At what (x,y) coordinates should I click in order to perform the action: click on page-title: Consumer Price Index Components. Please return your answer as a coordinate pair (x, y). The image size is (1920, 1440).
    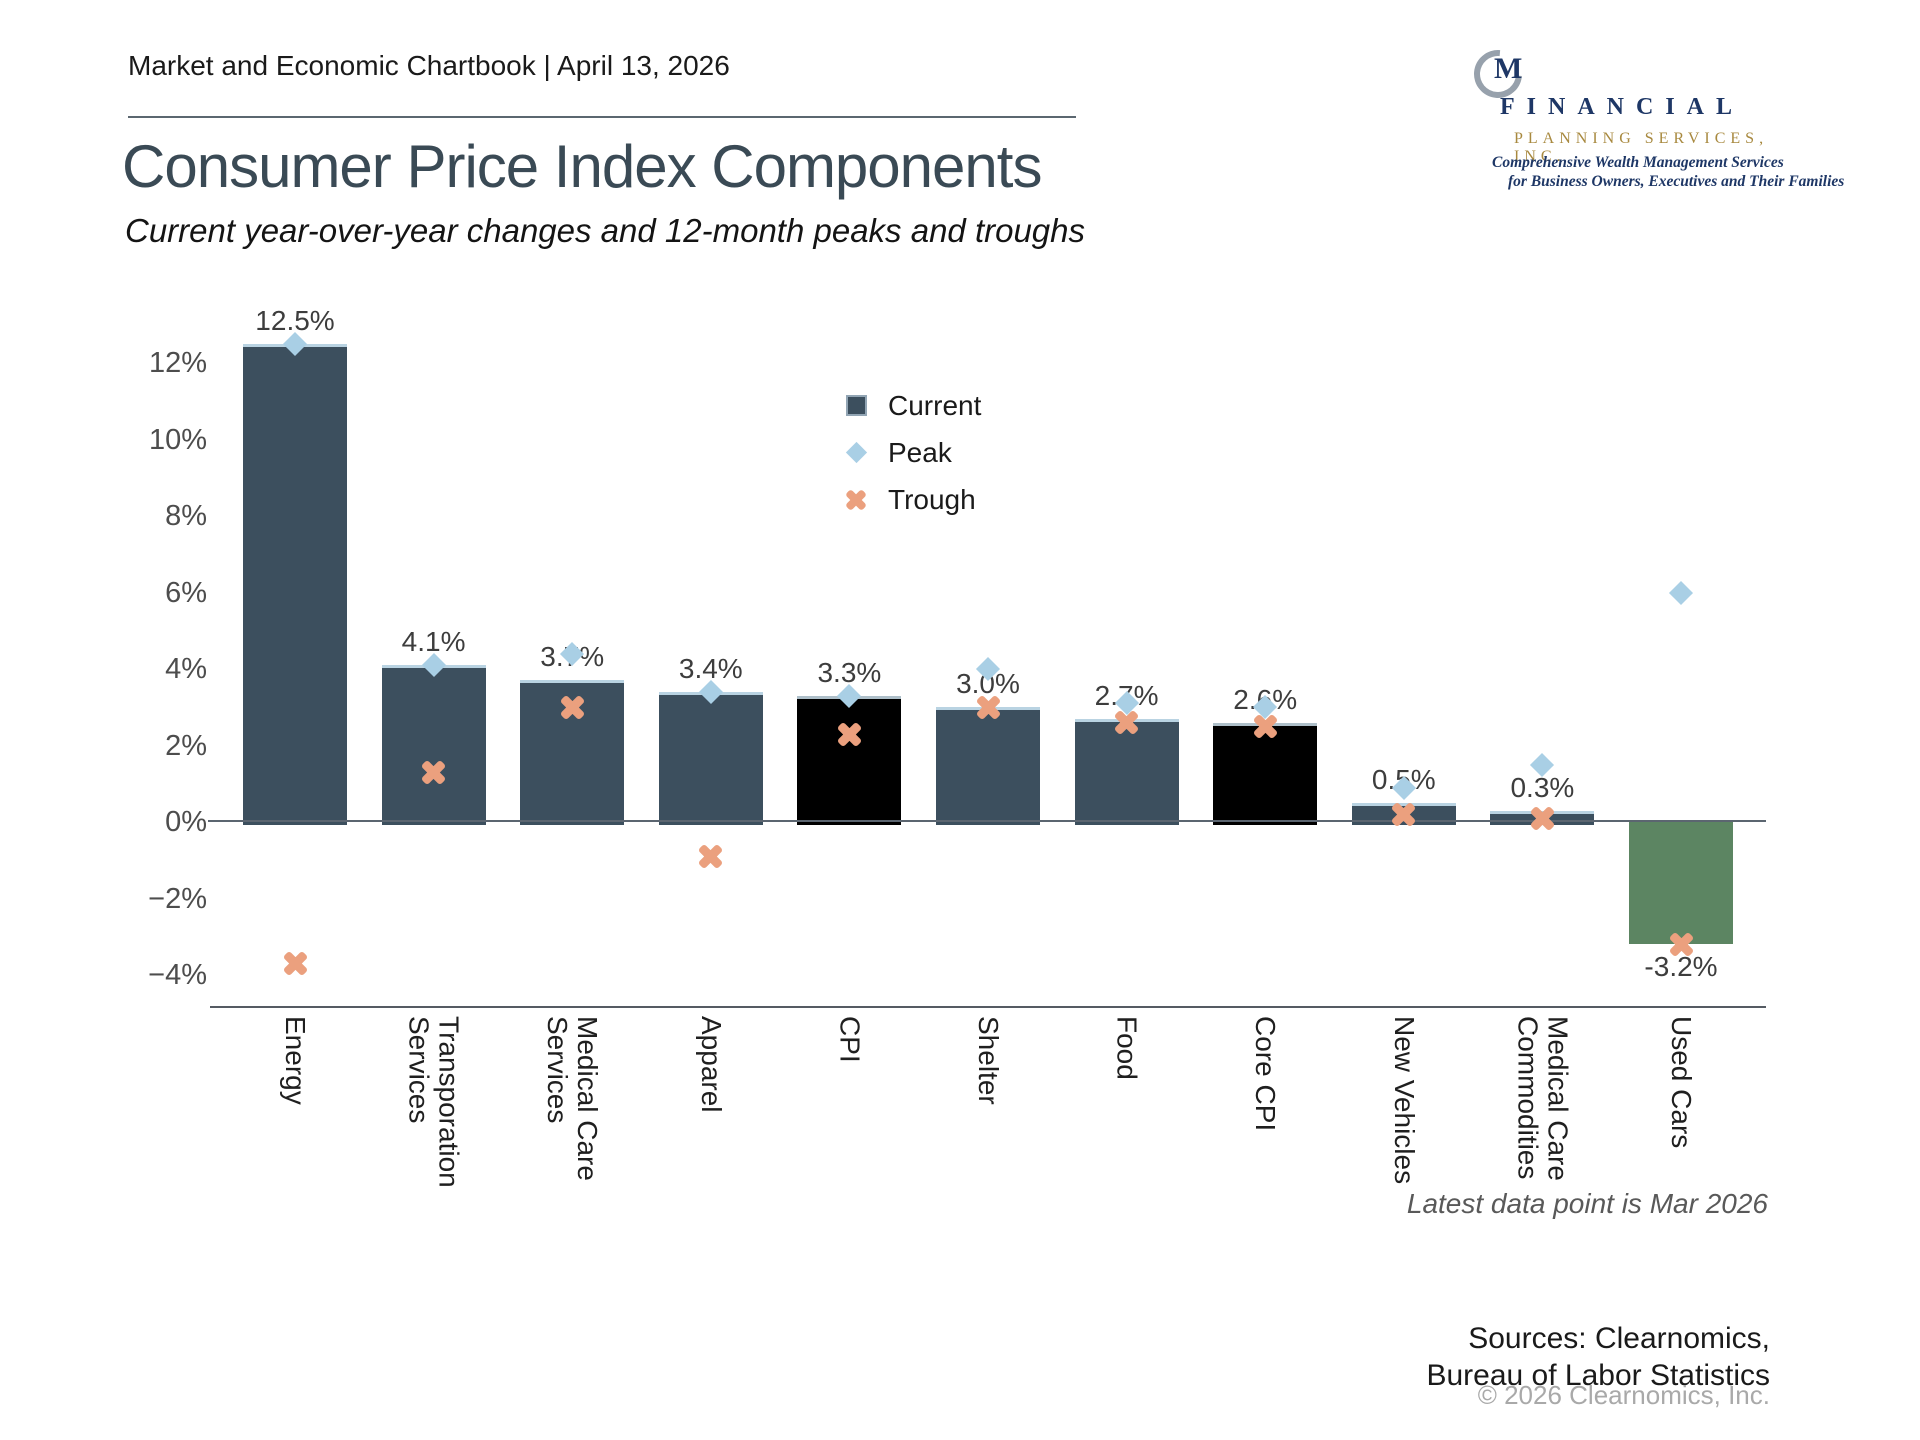
    Looking at the image, I should click on (582, 166).